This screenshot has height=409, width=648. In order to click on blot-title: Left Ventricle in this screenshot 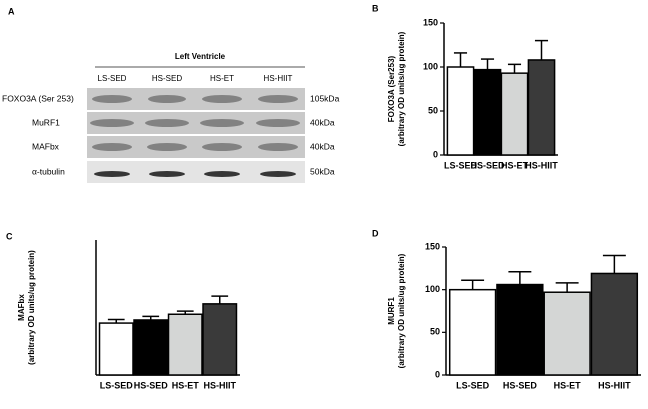, I will do `click(200, 56)`.